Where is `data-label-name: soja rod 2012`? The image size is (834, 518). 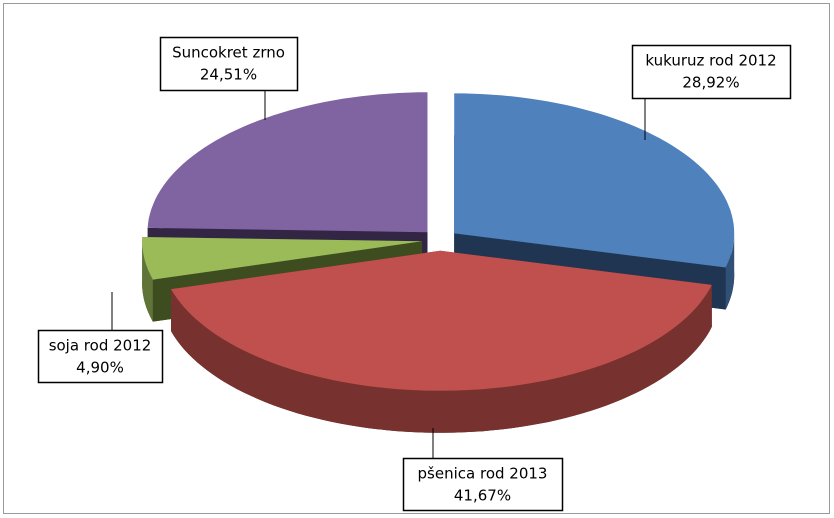 data-label-name: soja rod 2012 is located at coordinates (100, 346).